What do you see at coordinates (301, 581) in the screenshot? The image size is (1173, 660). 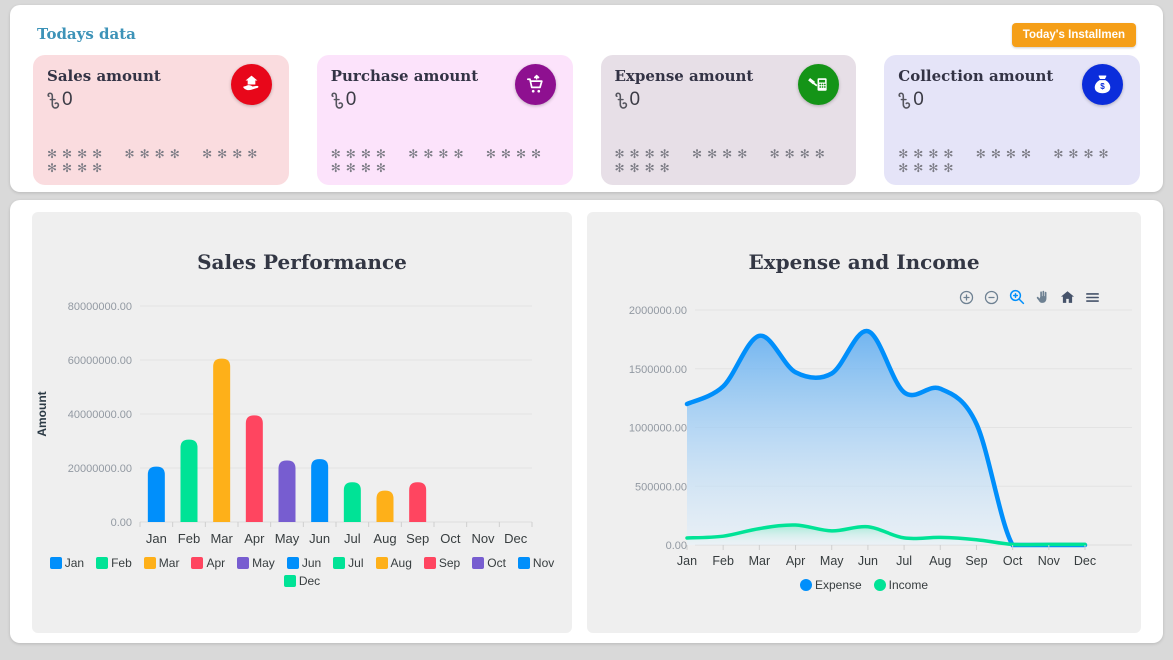 I see `legend-item-dec: Dec` at bounding box center [301, 581].